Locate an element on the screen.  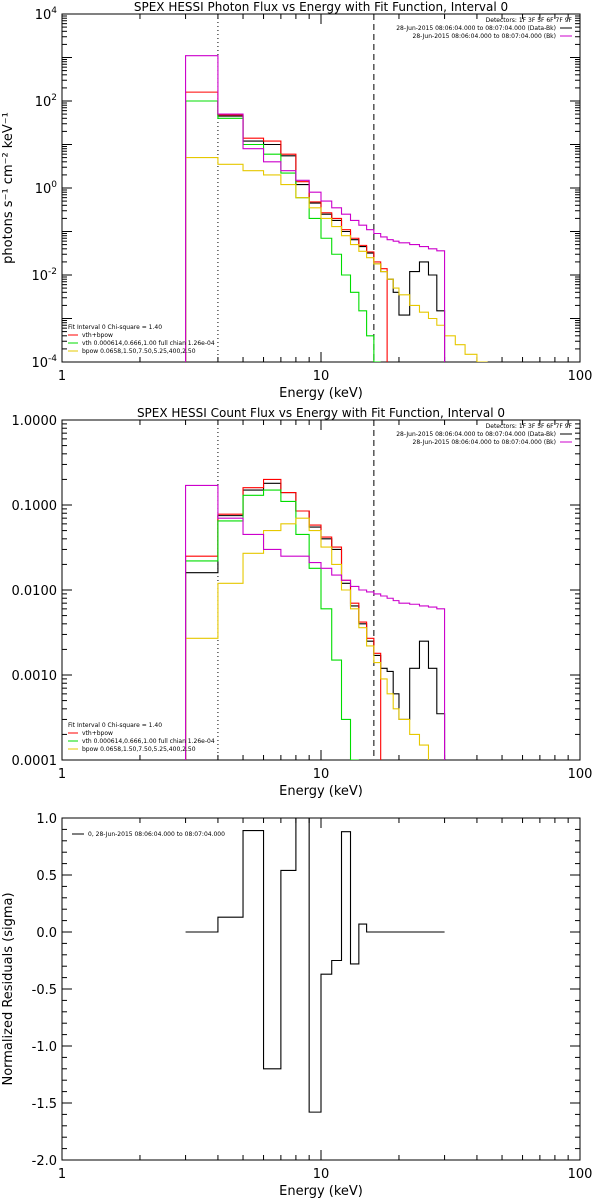
y-tick-exponent: 0 is located at coordinates (54, 185).